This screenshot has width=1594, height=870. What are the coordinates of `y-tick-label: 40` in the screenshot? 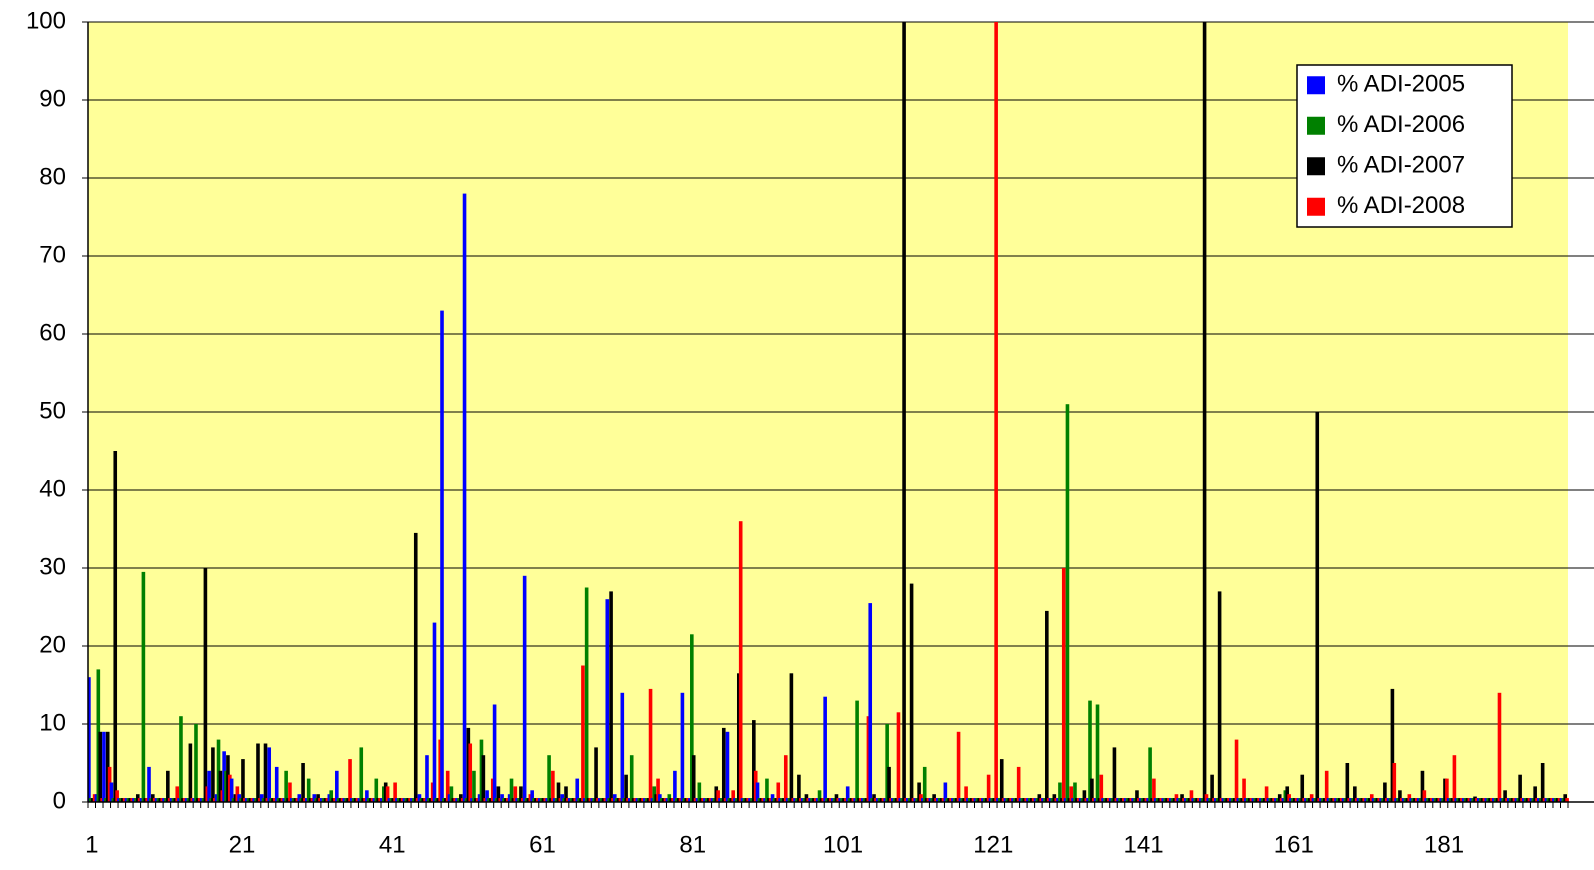 It's located at (52, 488).